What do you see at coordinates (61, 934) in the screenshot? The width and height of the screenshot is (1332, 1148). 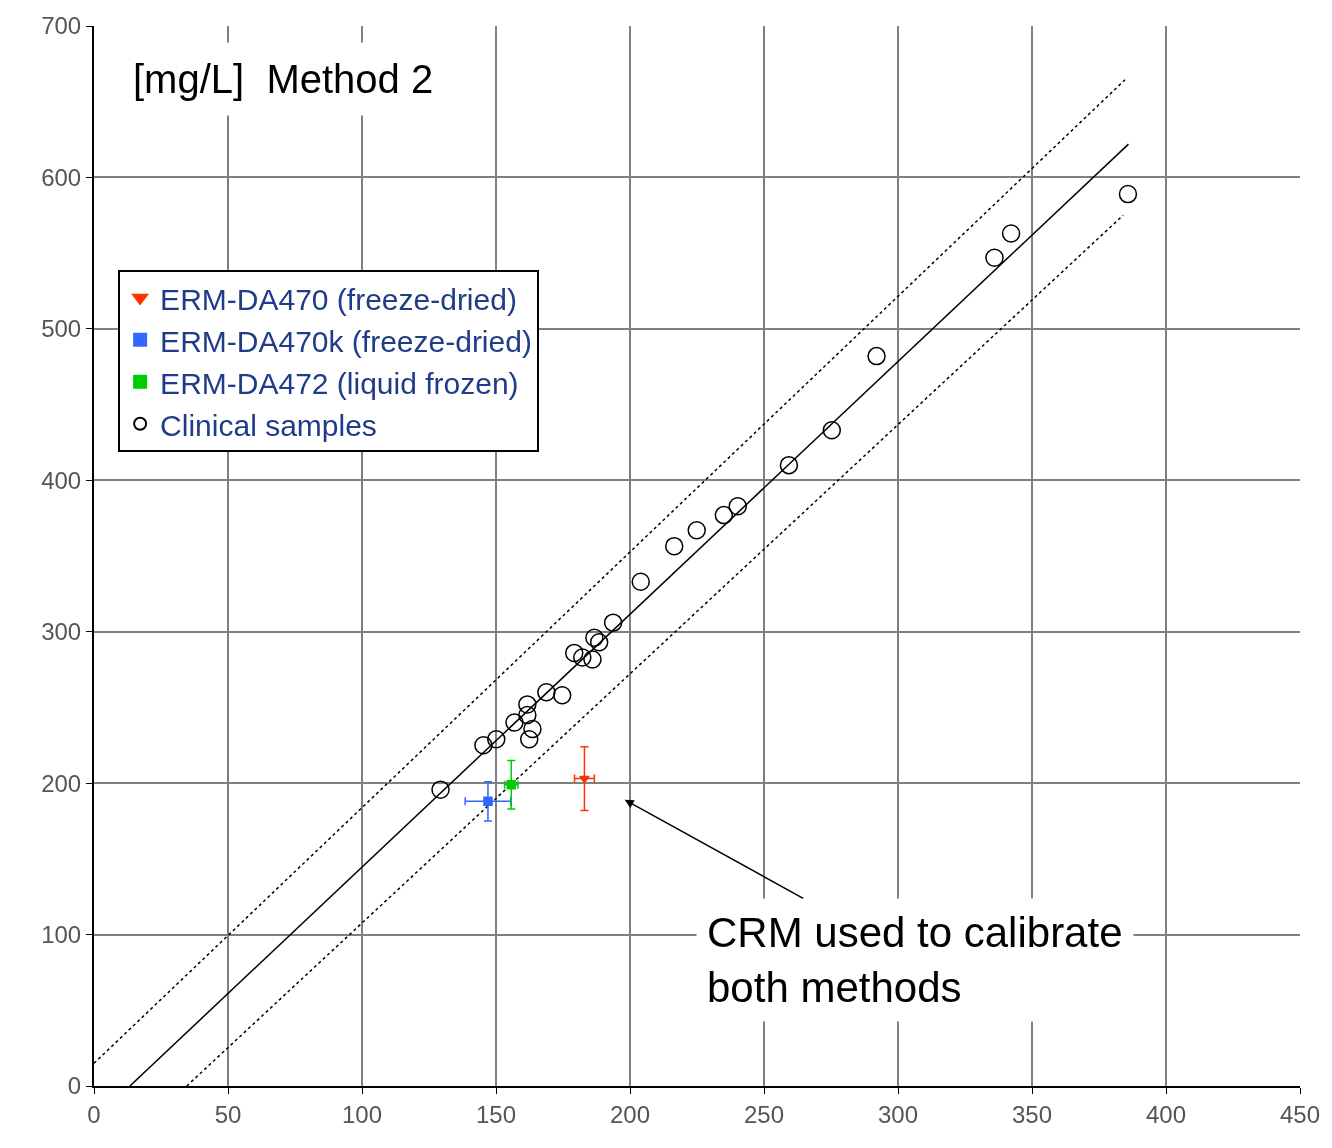 I see `y-tick-label: 100` at bounding box center [61, 934].